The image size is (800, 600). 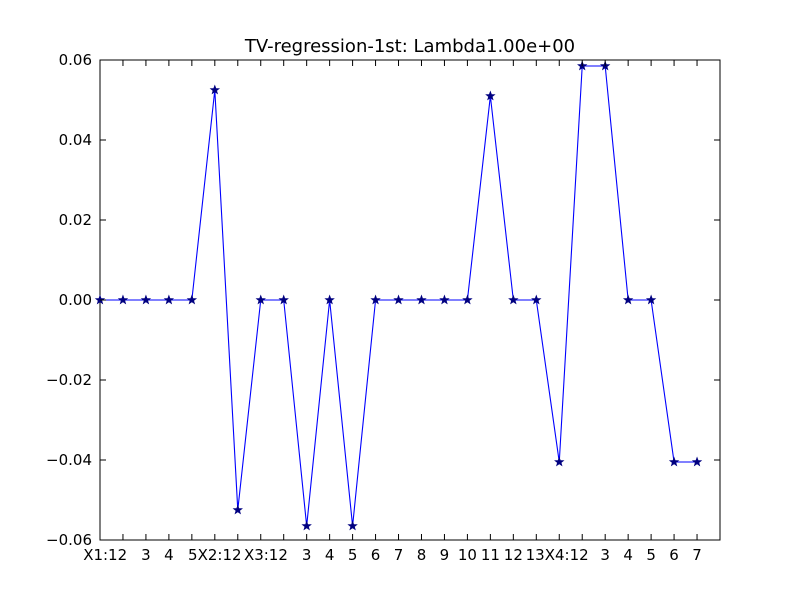 What do you see at coordinates (69, 460) in the screenshot?
I see `y-tick-label: −0.04` at bounding box center [69, 460].